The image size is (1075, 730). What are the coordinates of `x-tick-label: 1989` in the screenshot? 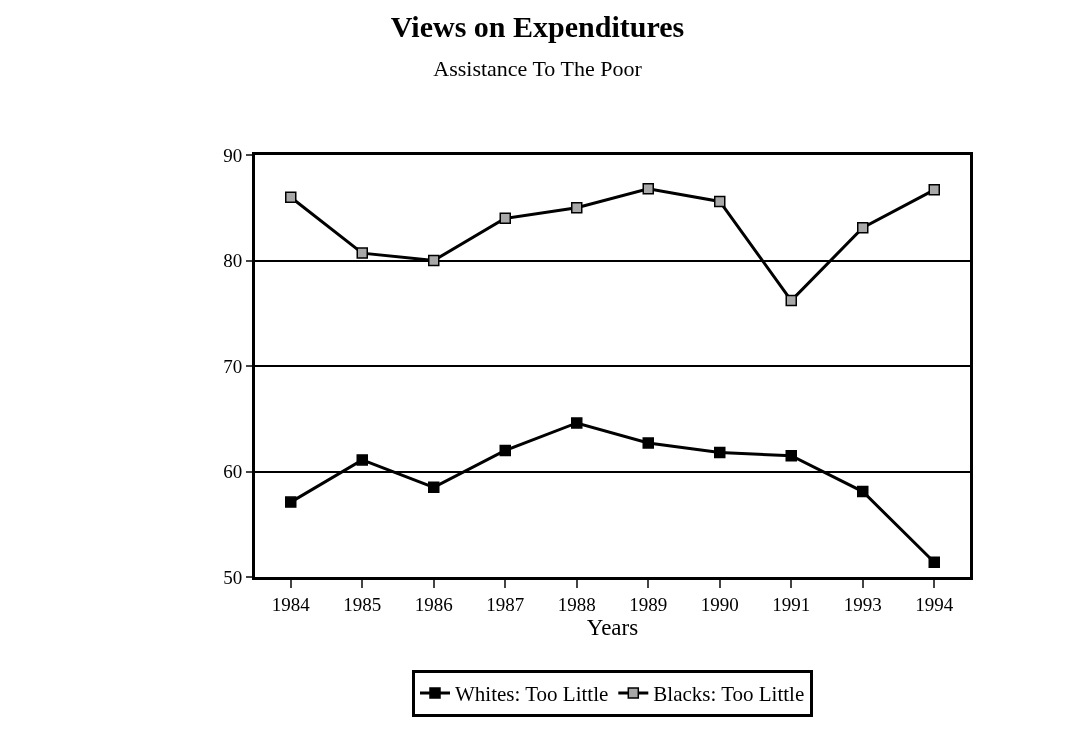 It's located at (648, 604).